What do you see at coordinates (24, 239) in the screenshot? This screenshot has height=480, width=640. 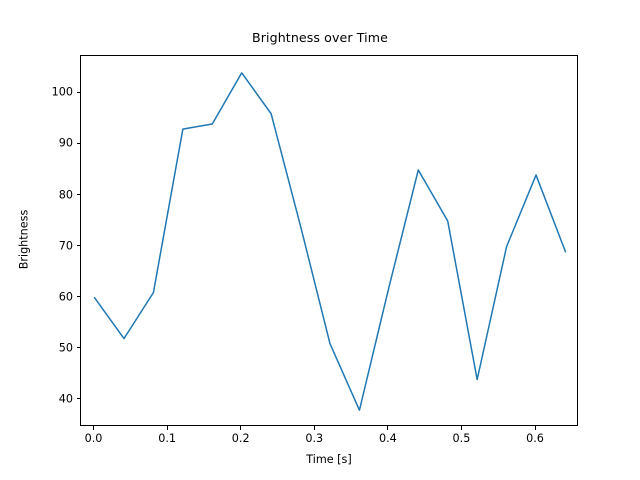 I see `y-axis-label: Brightness` at bounding box center [24, 239].